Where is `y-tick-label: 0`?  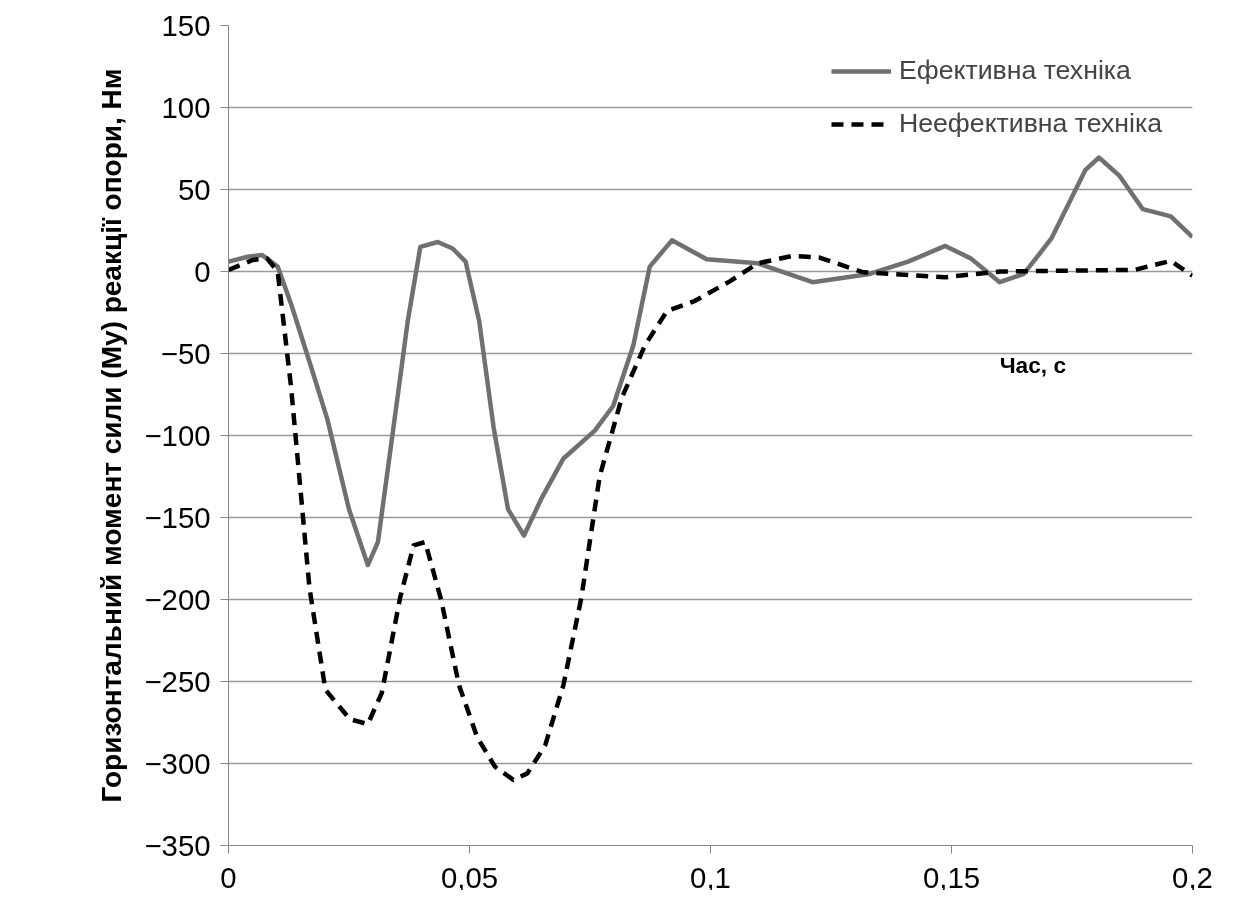 y-tick-label: 0 is located at coordinates (202, 271).